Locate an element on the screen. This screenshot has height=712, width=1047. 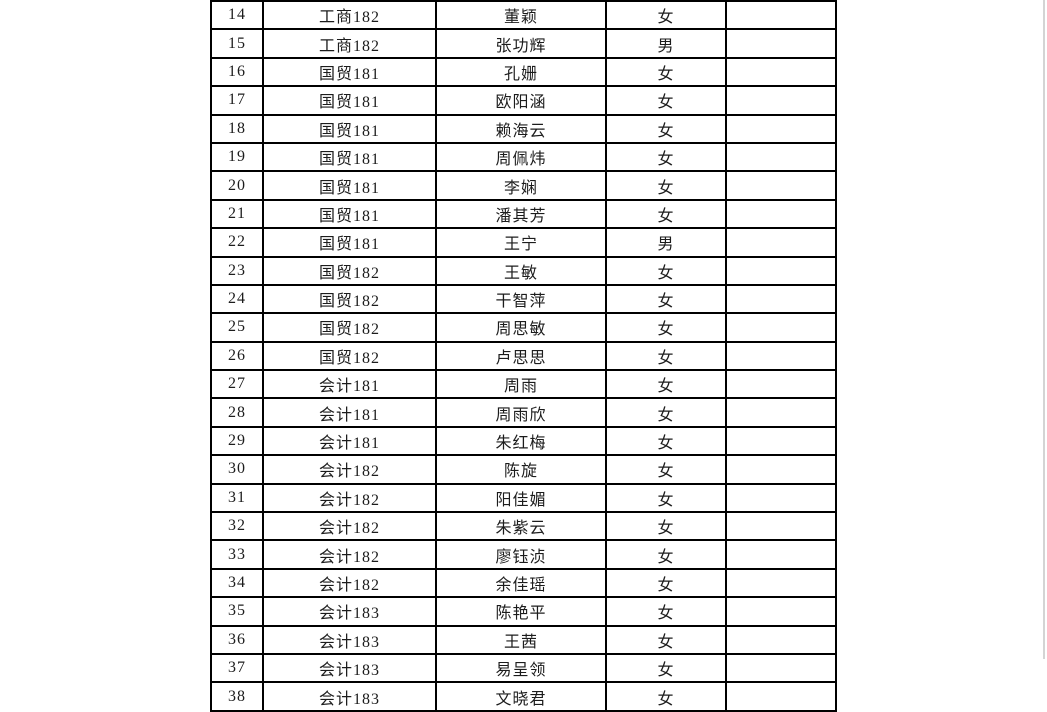
name-cell: 赖海云 is located at coordinates (521, 128).